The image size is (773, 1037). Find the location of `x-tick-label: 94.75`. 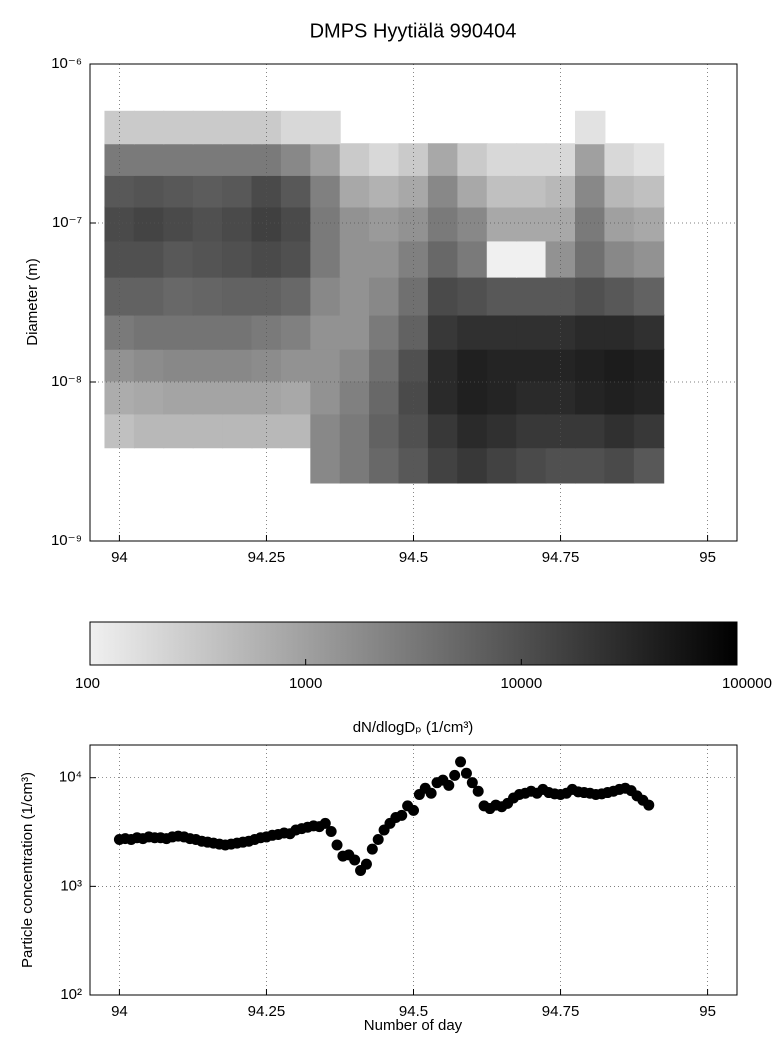

x-tick-label: 94.75 is located at coordinates (561, 1011).